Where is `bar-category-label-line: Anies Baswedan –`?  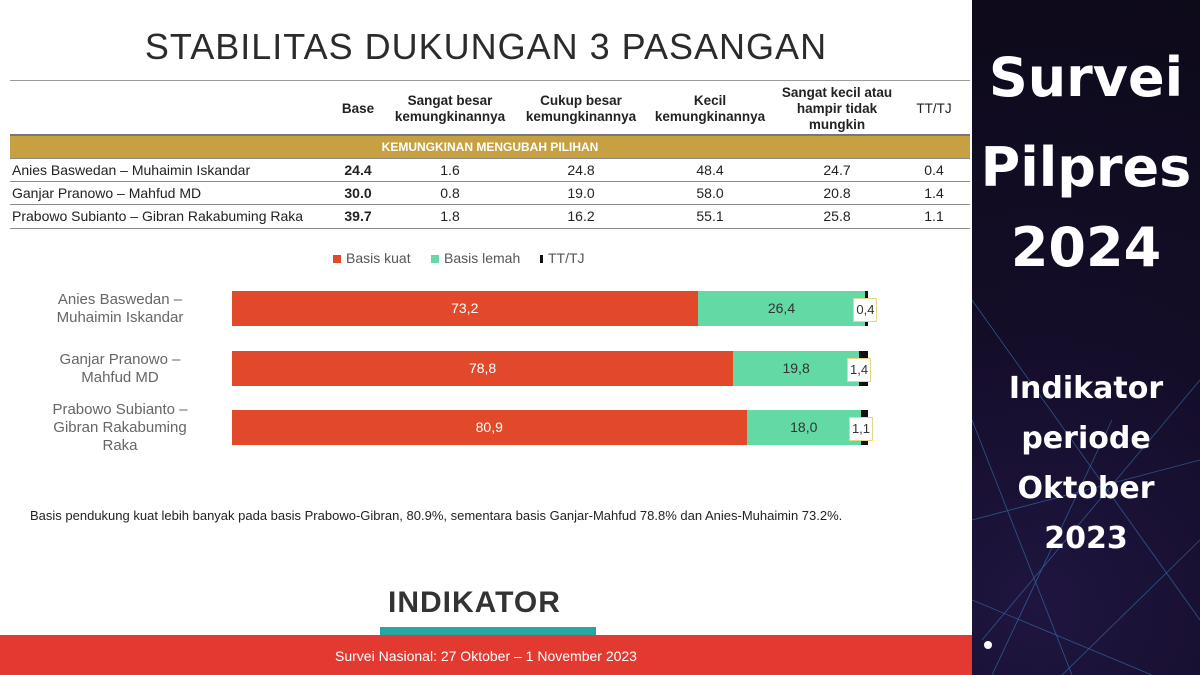
bar-category-label-line: Anies Baswedan – is located at coordinates (120, 299).